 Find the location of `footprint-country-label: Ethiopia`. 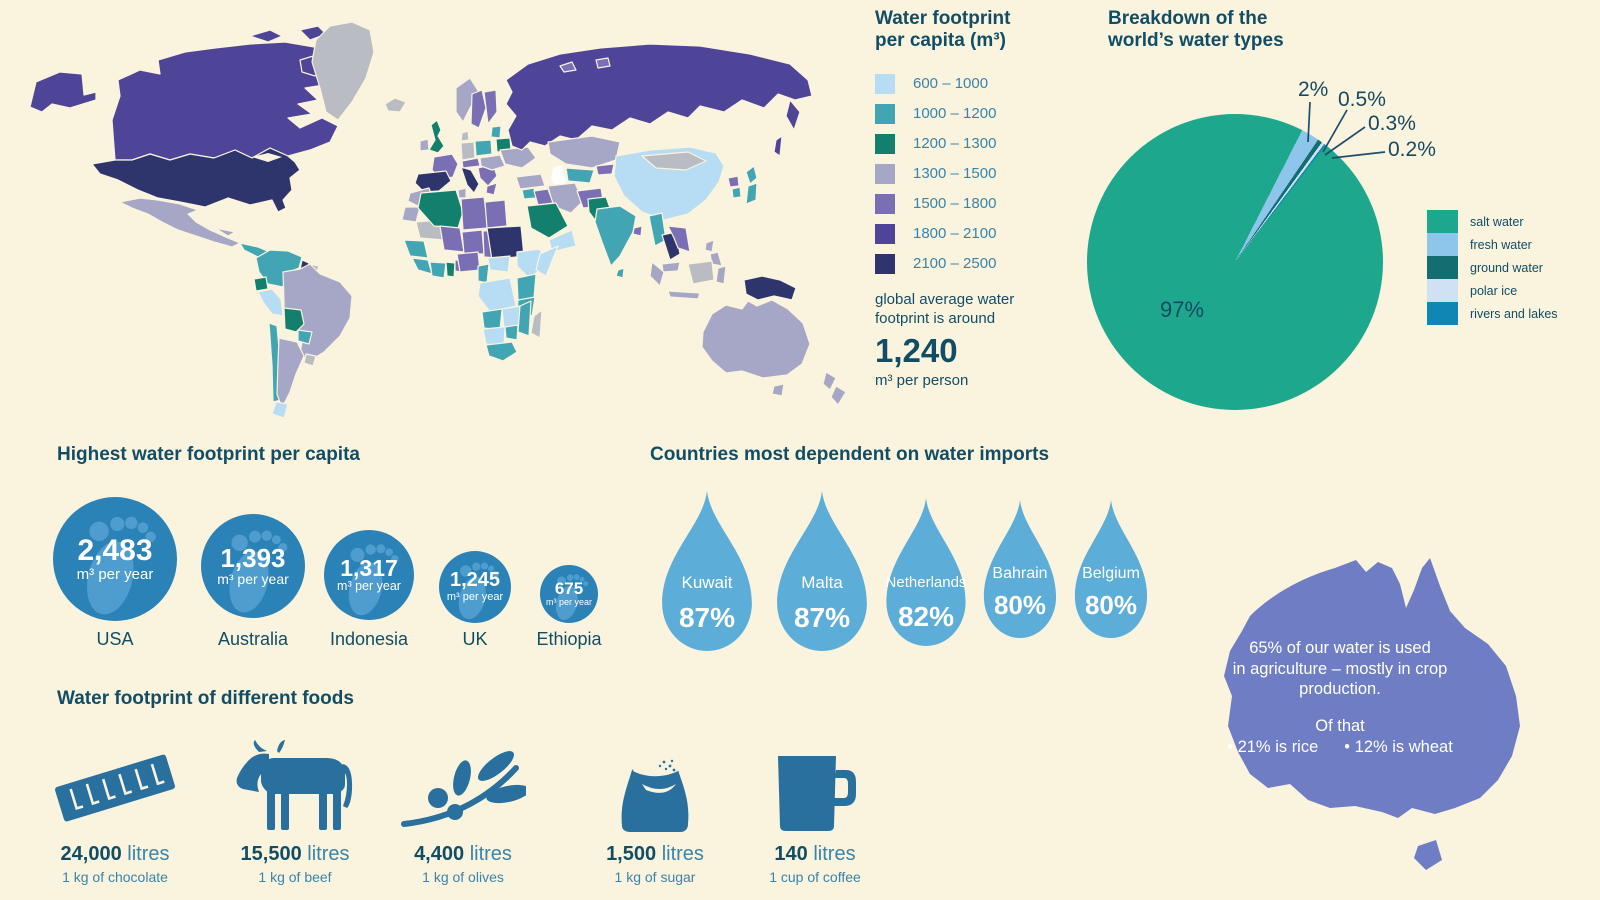

footprint-country-label: Ethiopia is located at coordinates (569, 639).